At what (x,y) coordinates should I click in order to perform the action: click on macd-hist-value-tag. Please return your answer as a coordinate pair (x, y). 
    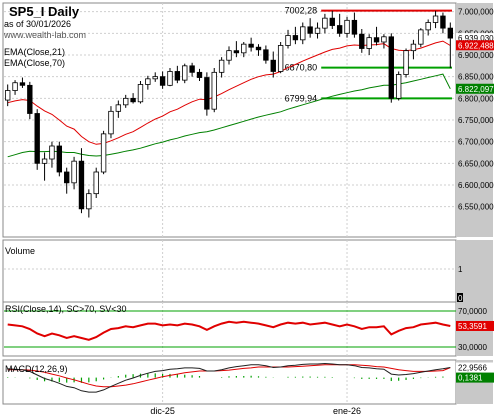
    Looking at the image, I should click on (475, 377).